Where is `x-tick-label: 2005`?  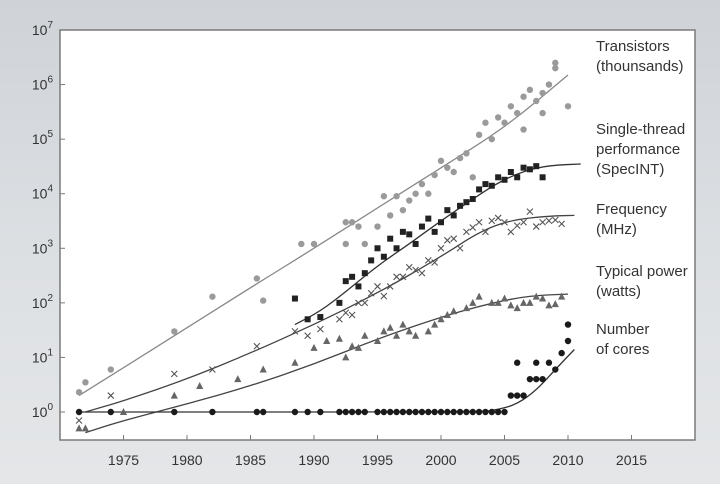 x-tick-label: 2005 is located at coordinates (504, 460).